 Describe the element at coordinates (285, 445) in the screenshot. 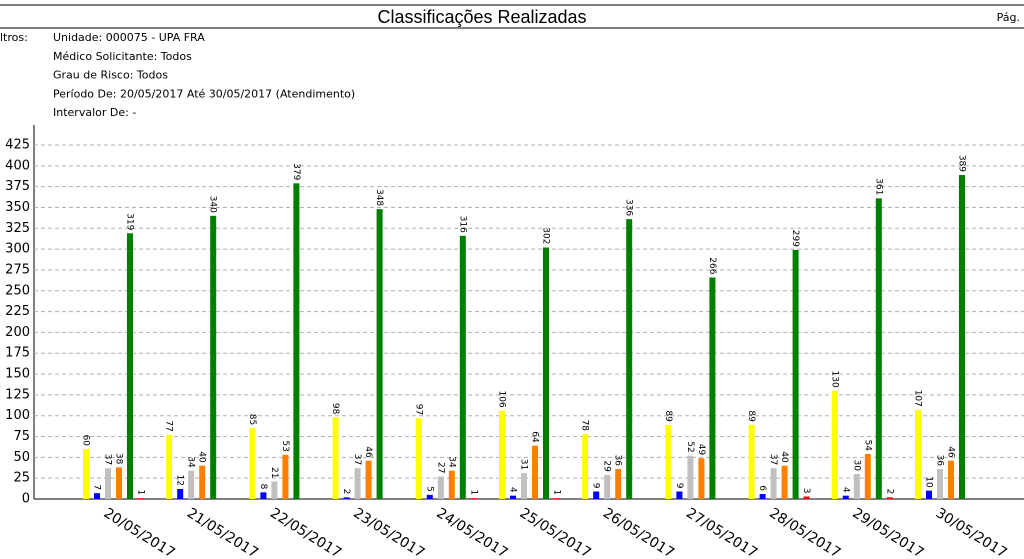

I see `value-label: 53` at that location.